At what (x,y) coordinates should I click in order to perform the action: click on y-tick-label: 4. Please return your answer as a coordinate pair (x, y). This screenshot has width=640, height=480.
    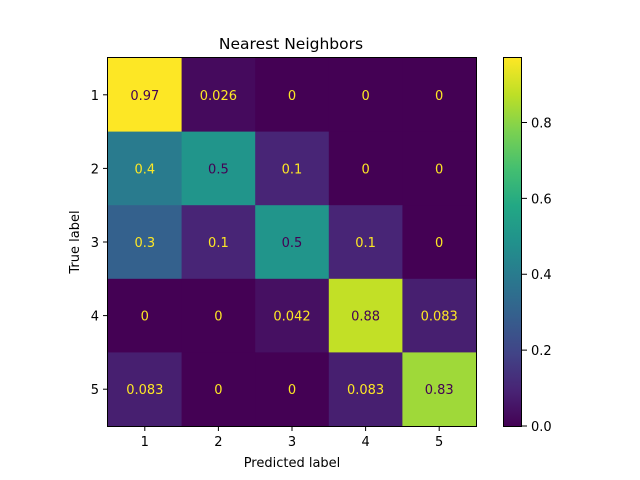
    Looking at the image, I should click on (95, 317).